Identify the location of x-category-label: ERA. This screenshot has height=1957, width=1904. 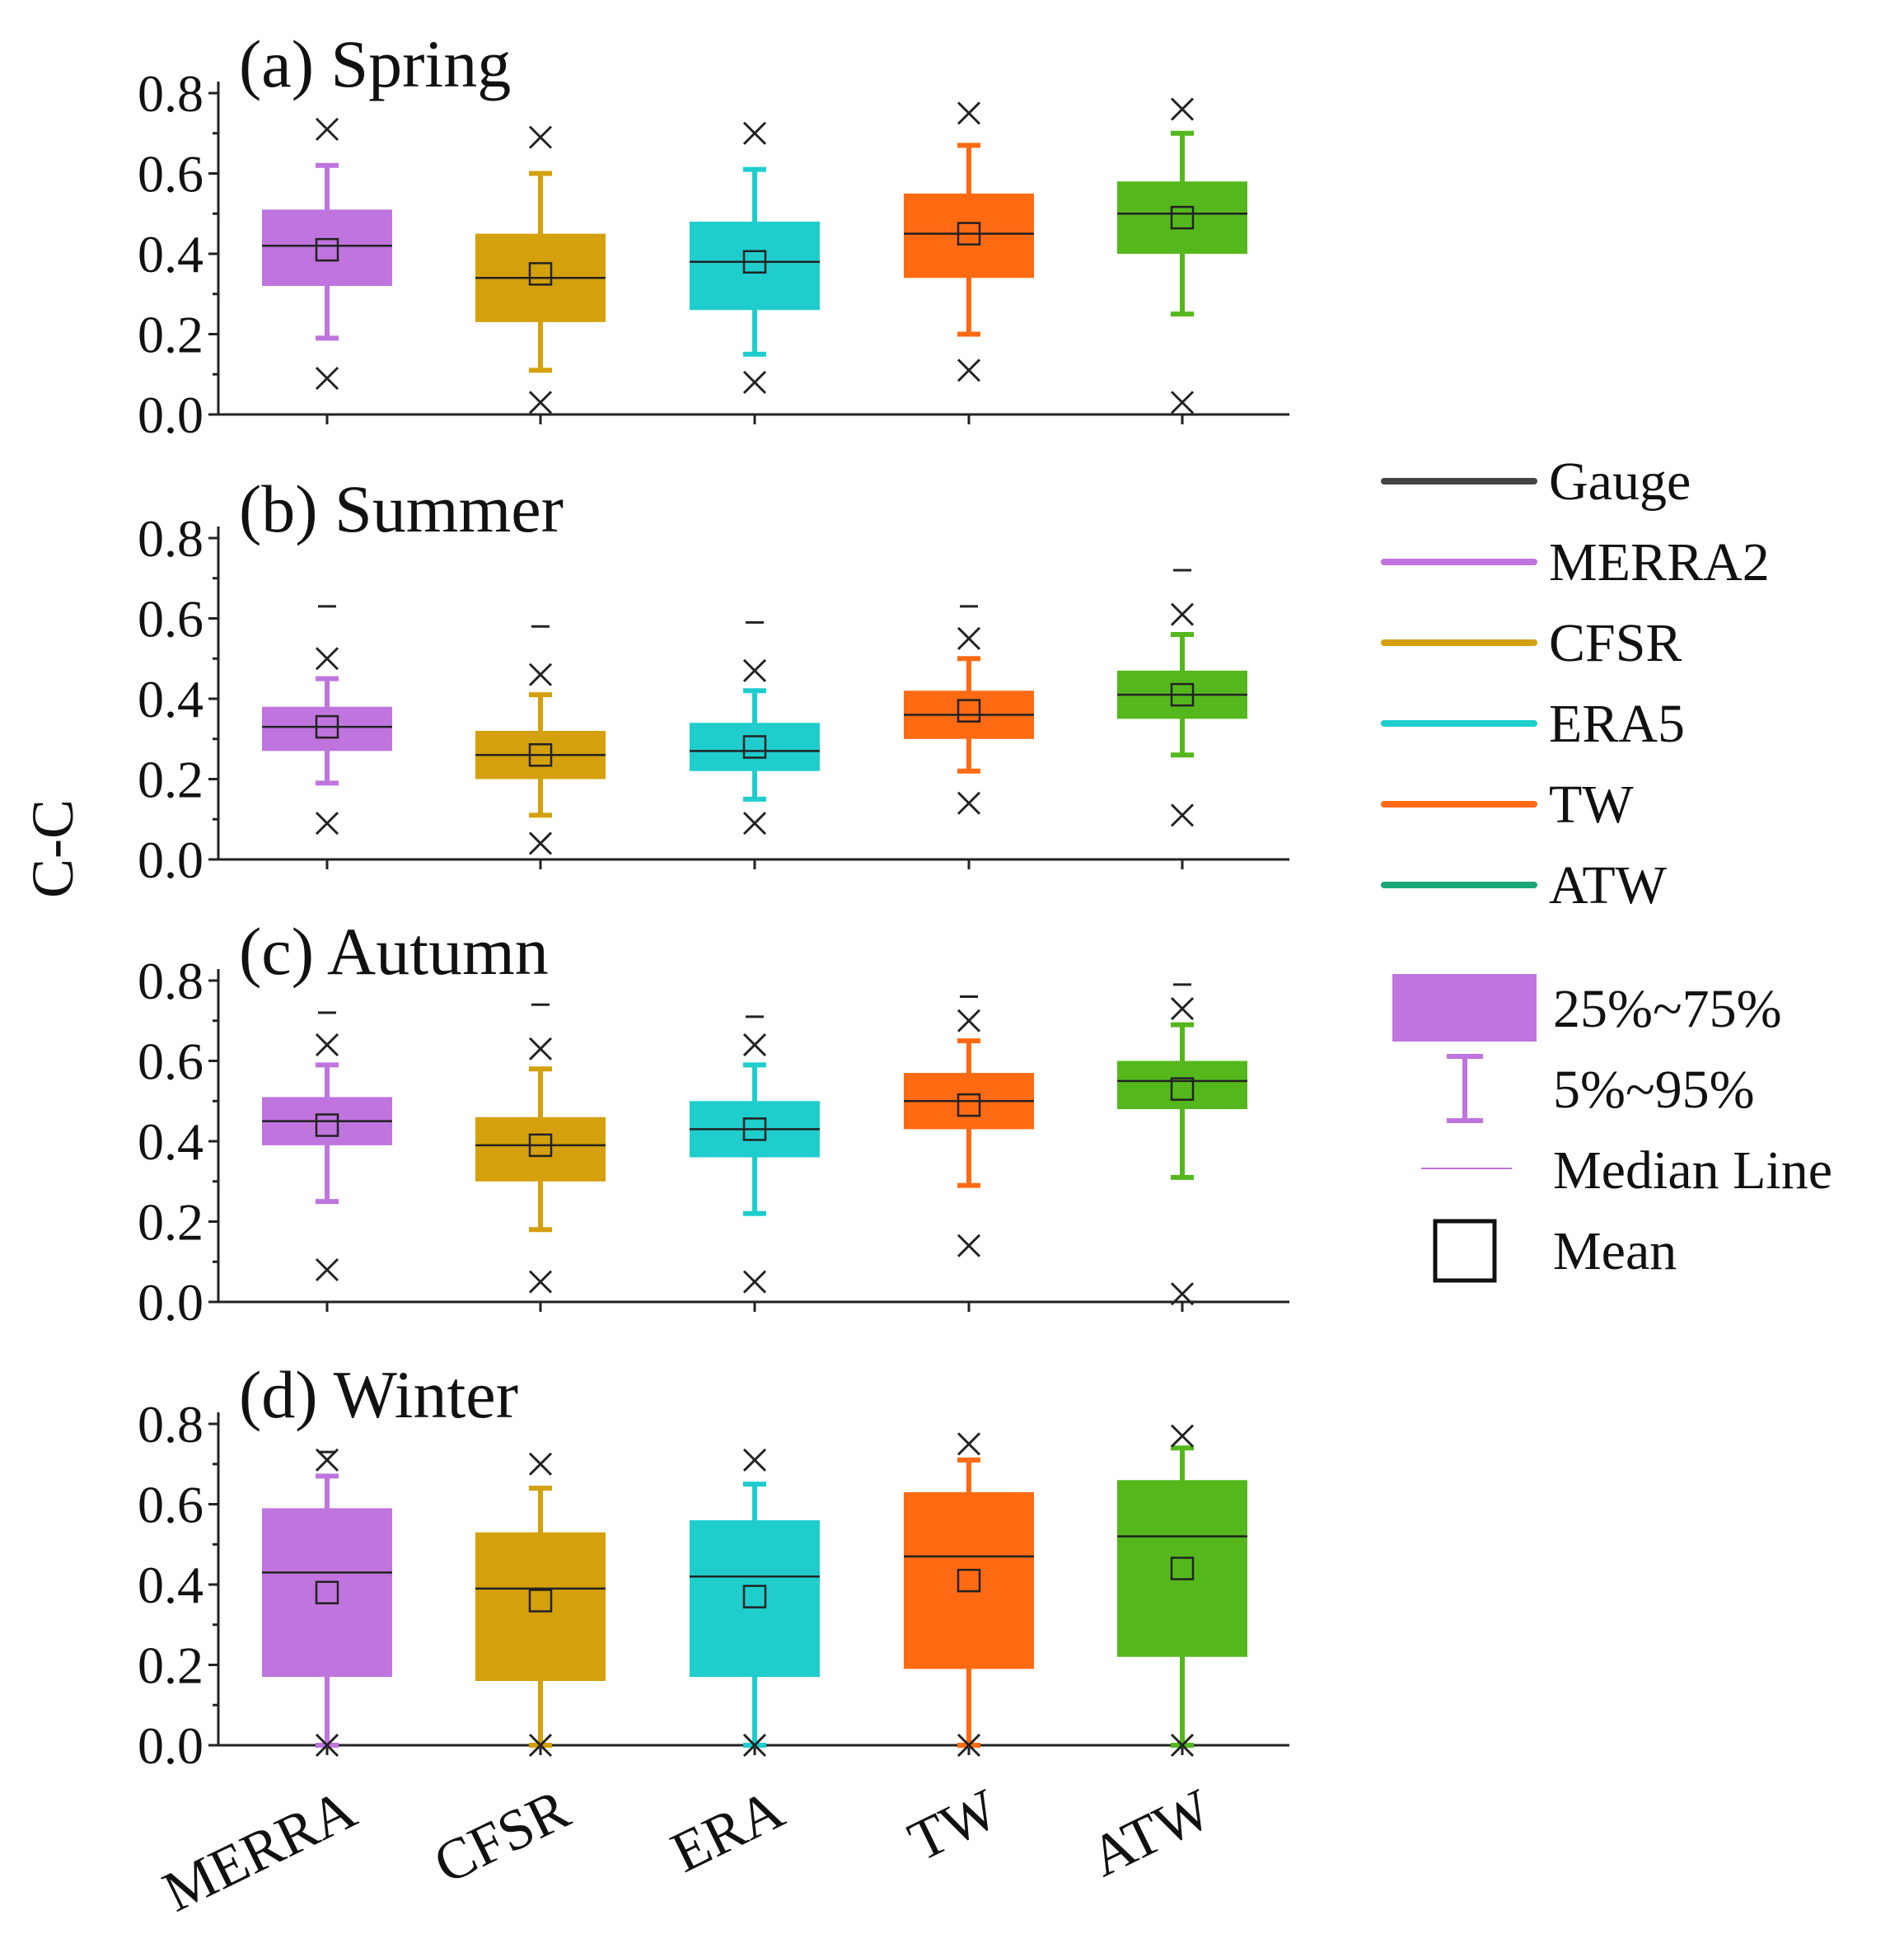
(727, 1831).